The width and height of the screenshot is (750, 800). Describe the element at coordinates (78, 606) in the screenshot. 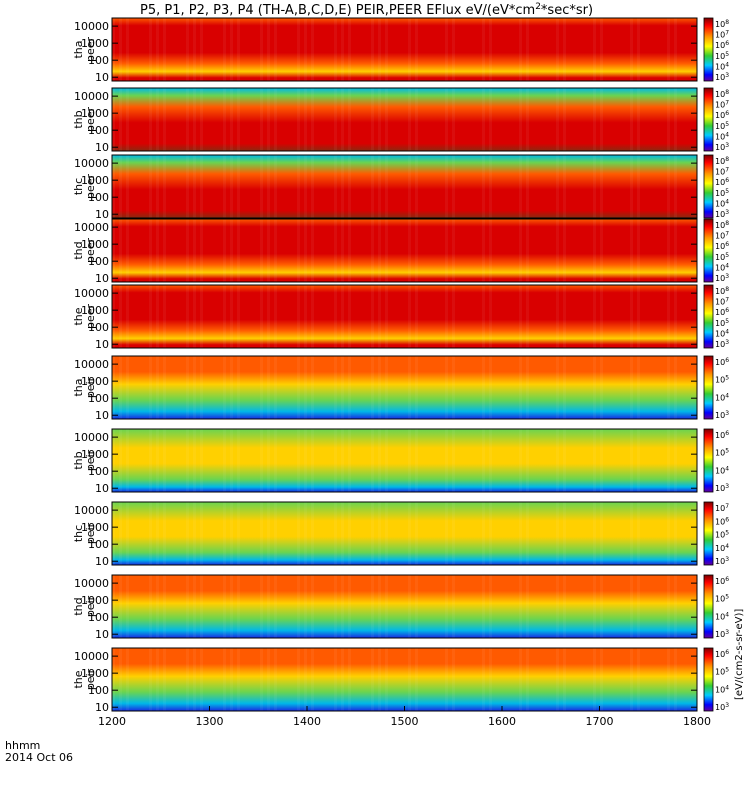

I see `panel-label-probe: thd` at that location.